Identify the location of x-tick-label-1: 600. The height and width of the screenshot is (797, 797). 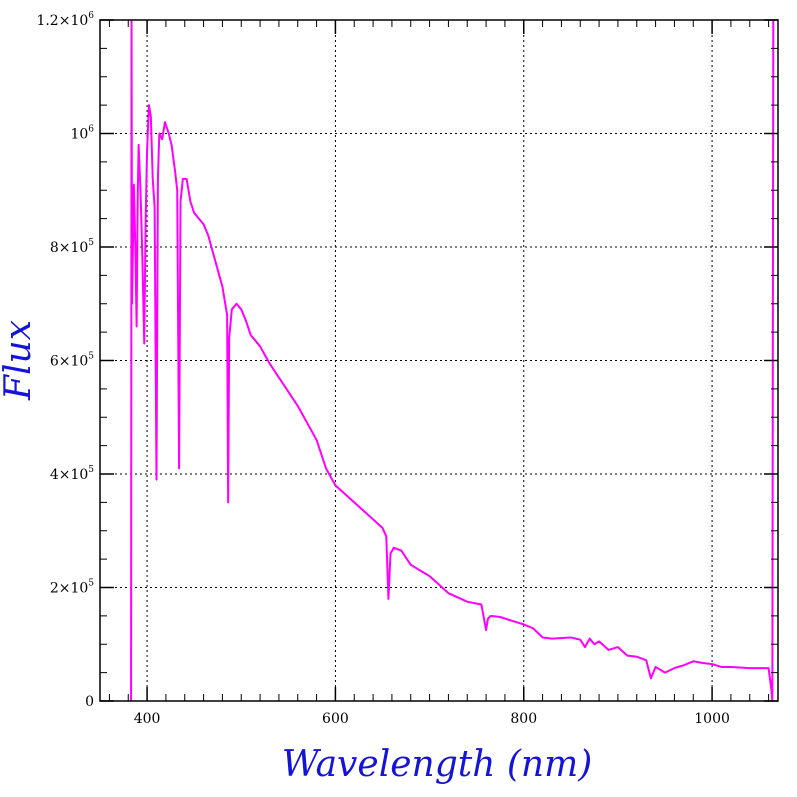
(335, 719).